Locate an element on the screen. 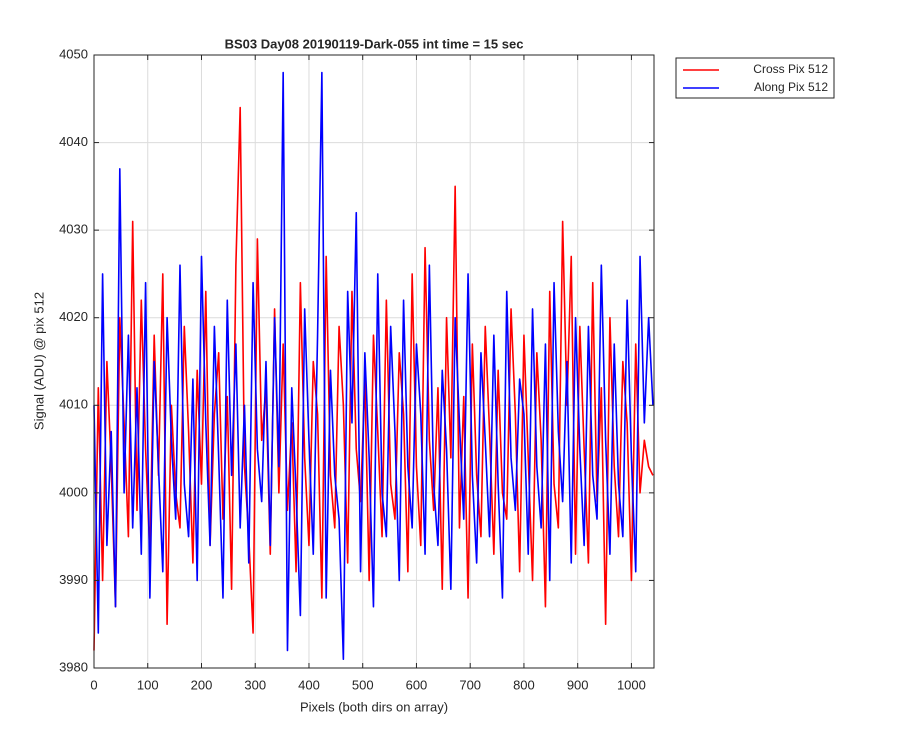 Image resolution: width=900 pixels, height=750 pixels. x-tick-label: 400 is located at coordinates (309, 684).